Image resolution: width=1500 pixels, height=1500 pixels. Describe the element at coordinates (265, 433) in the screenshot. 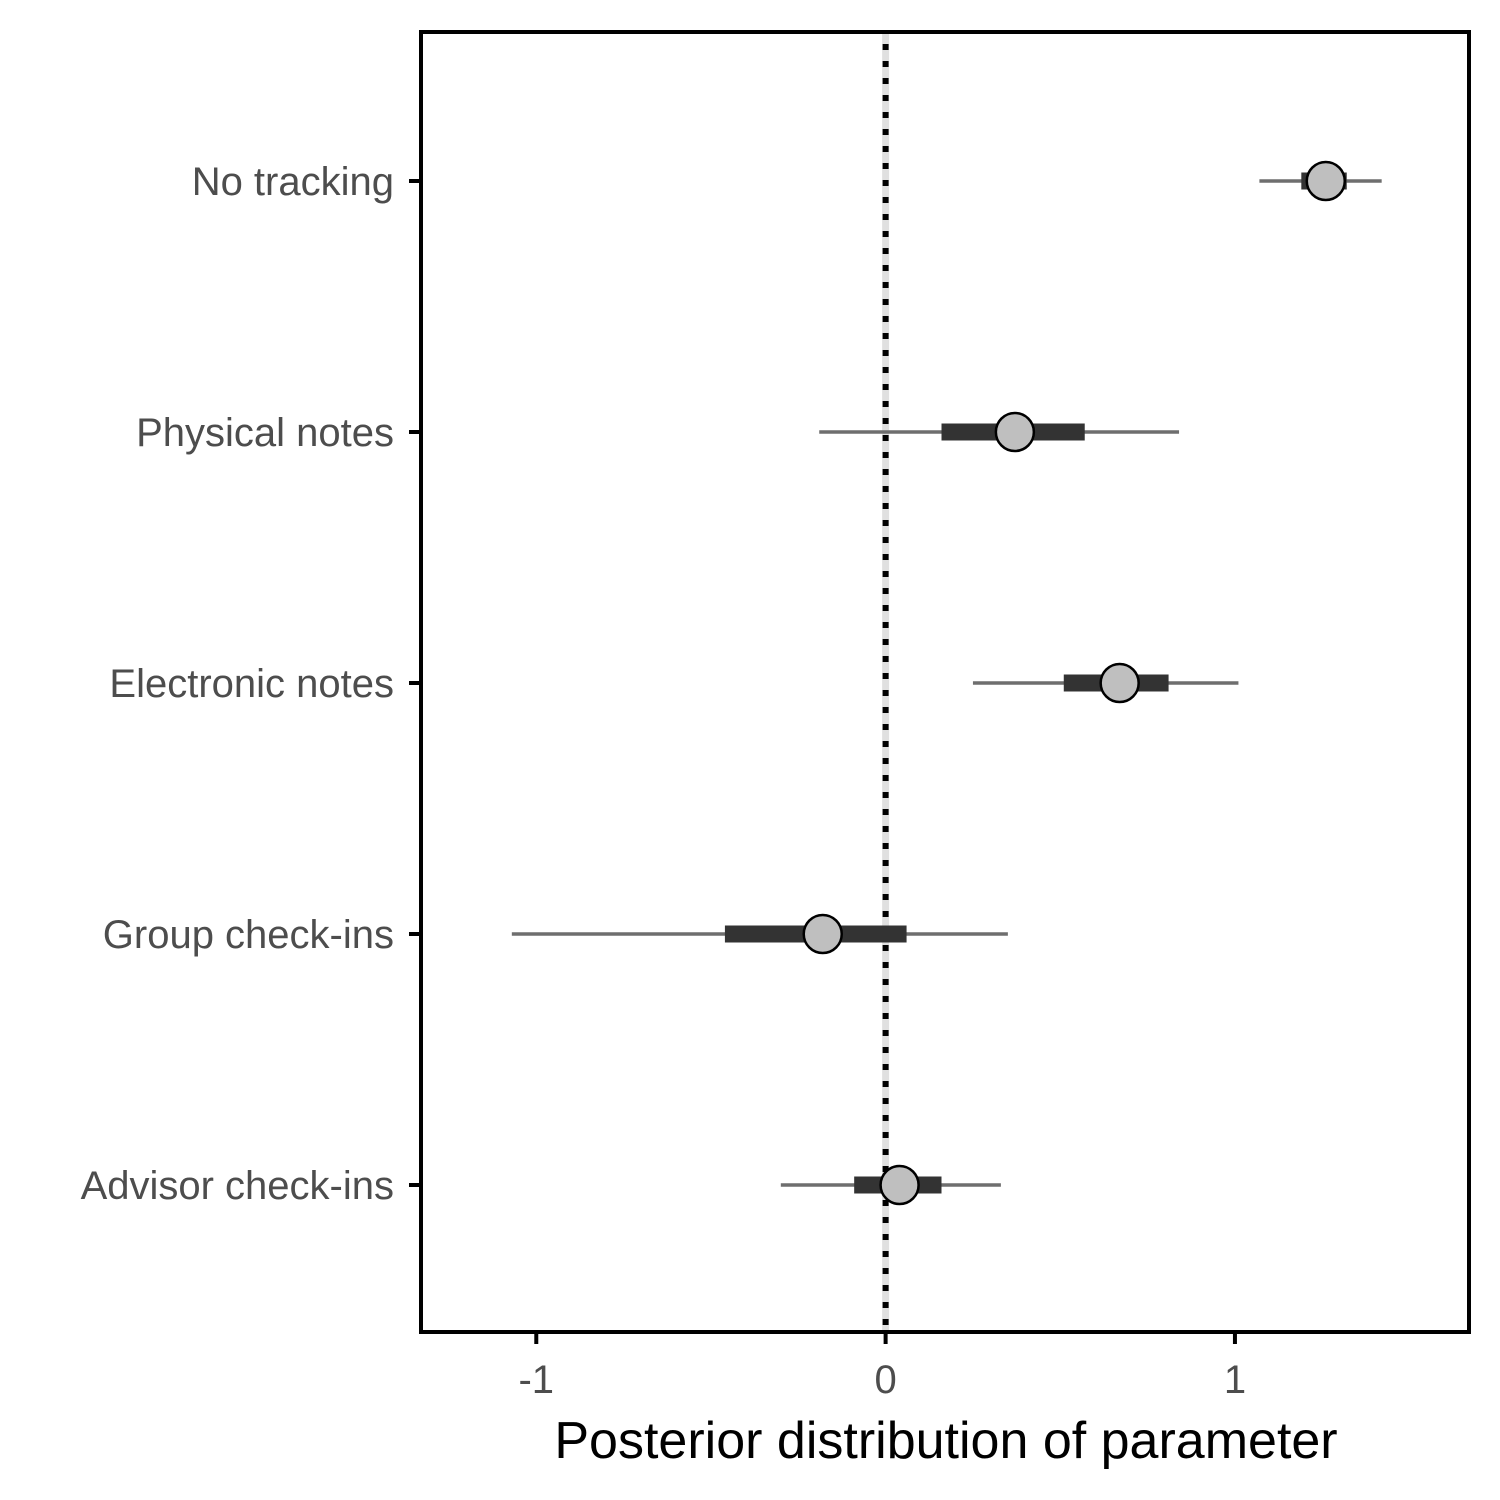

I see `y-tick-label-physical-notes: Physical notes` at that location.